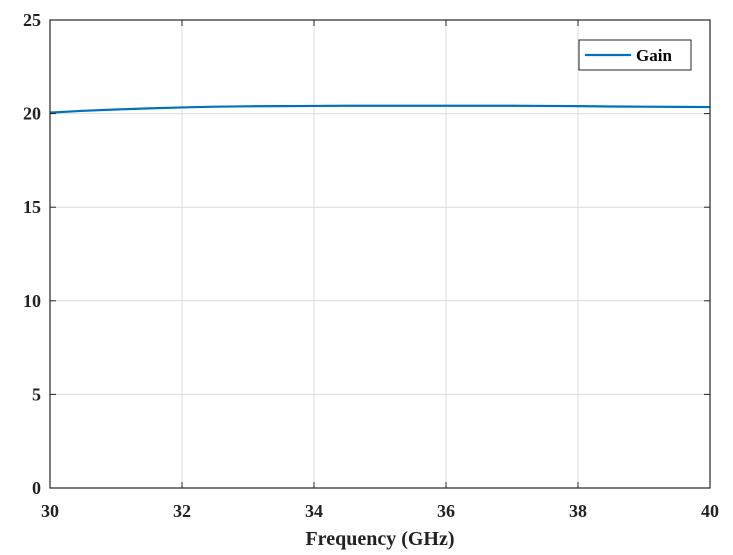 The width and height of the screenshot is (733, 555). What do you see at coordinates (578, 511) in the screenshot?
I see `x-tick-label: 38` at bounding box center [578, 511].